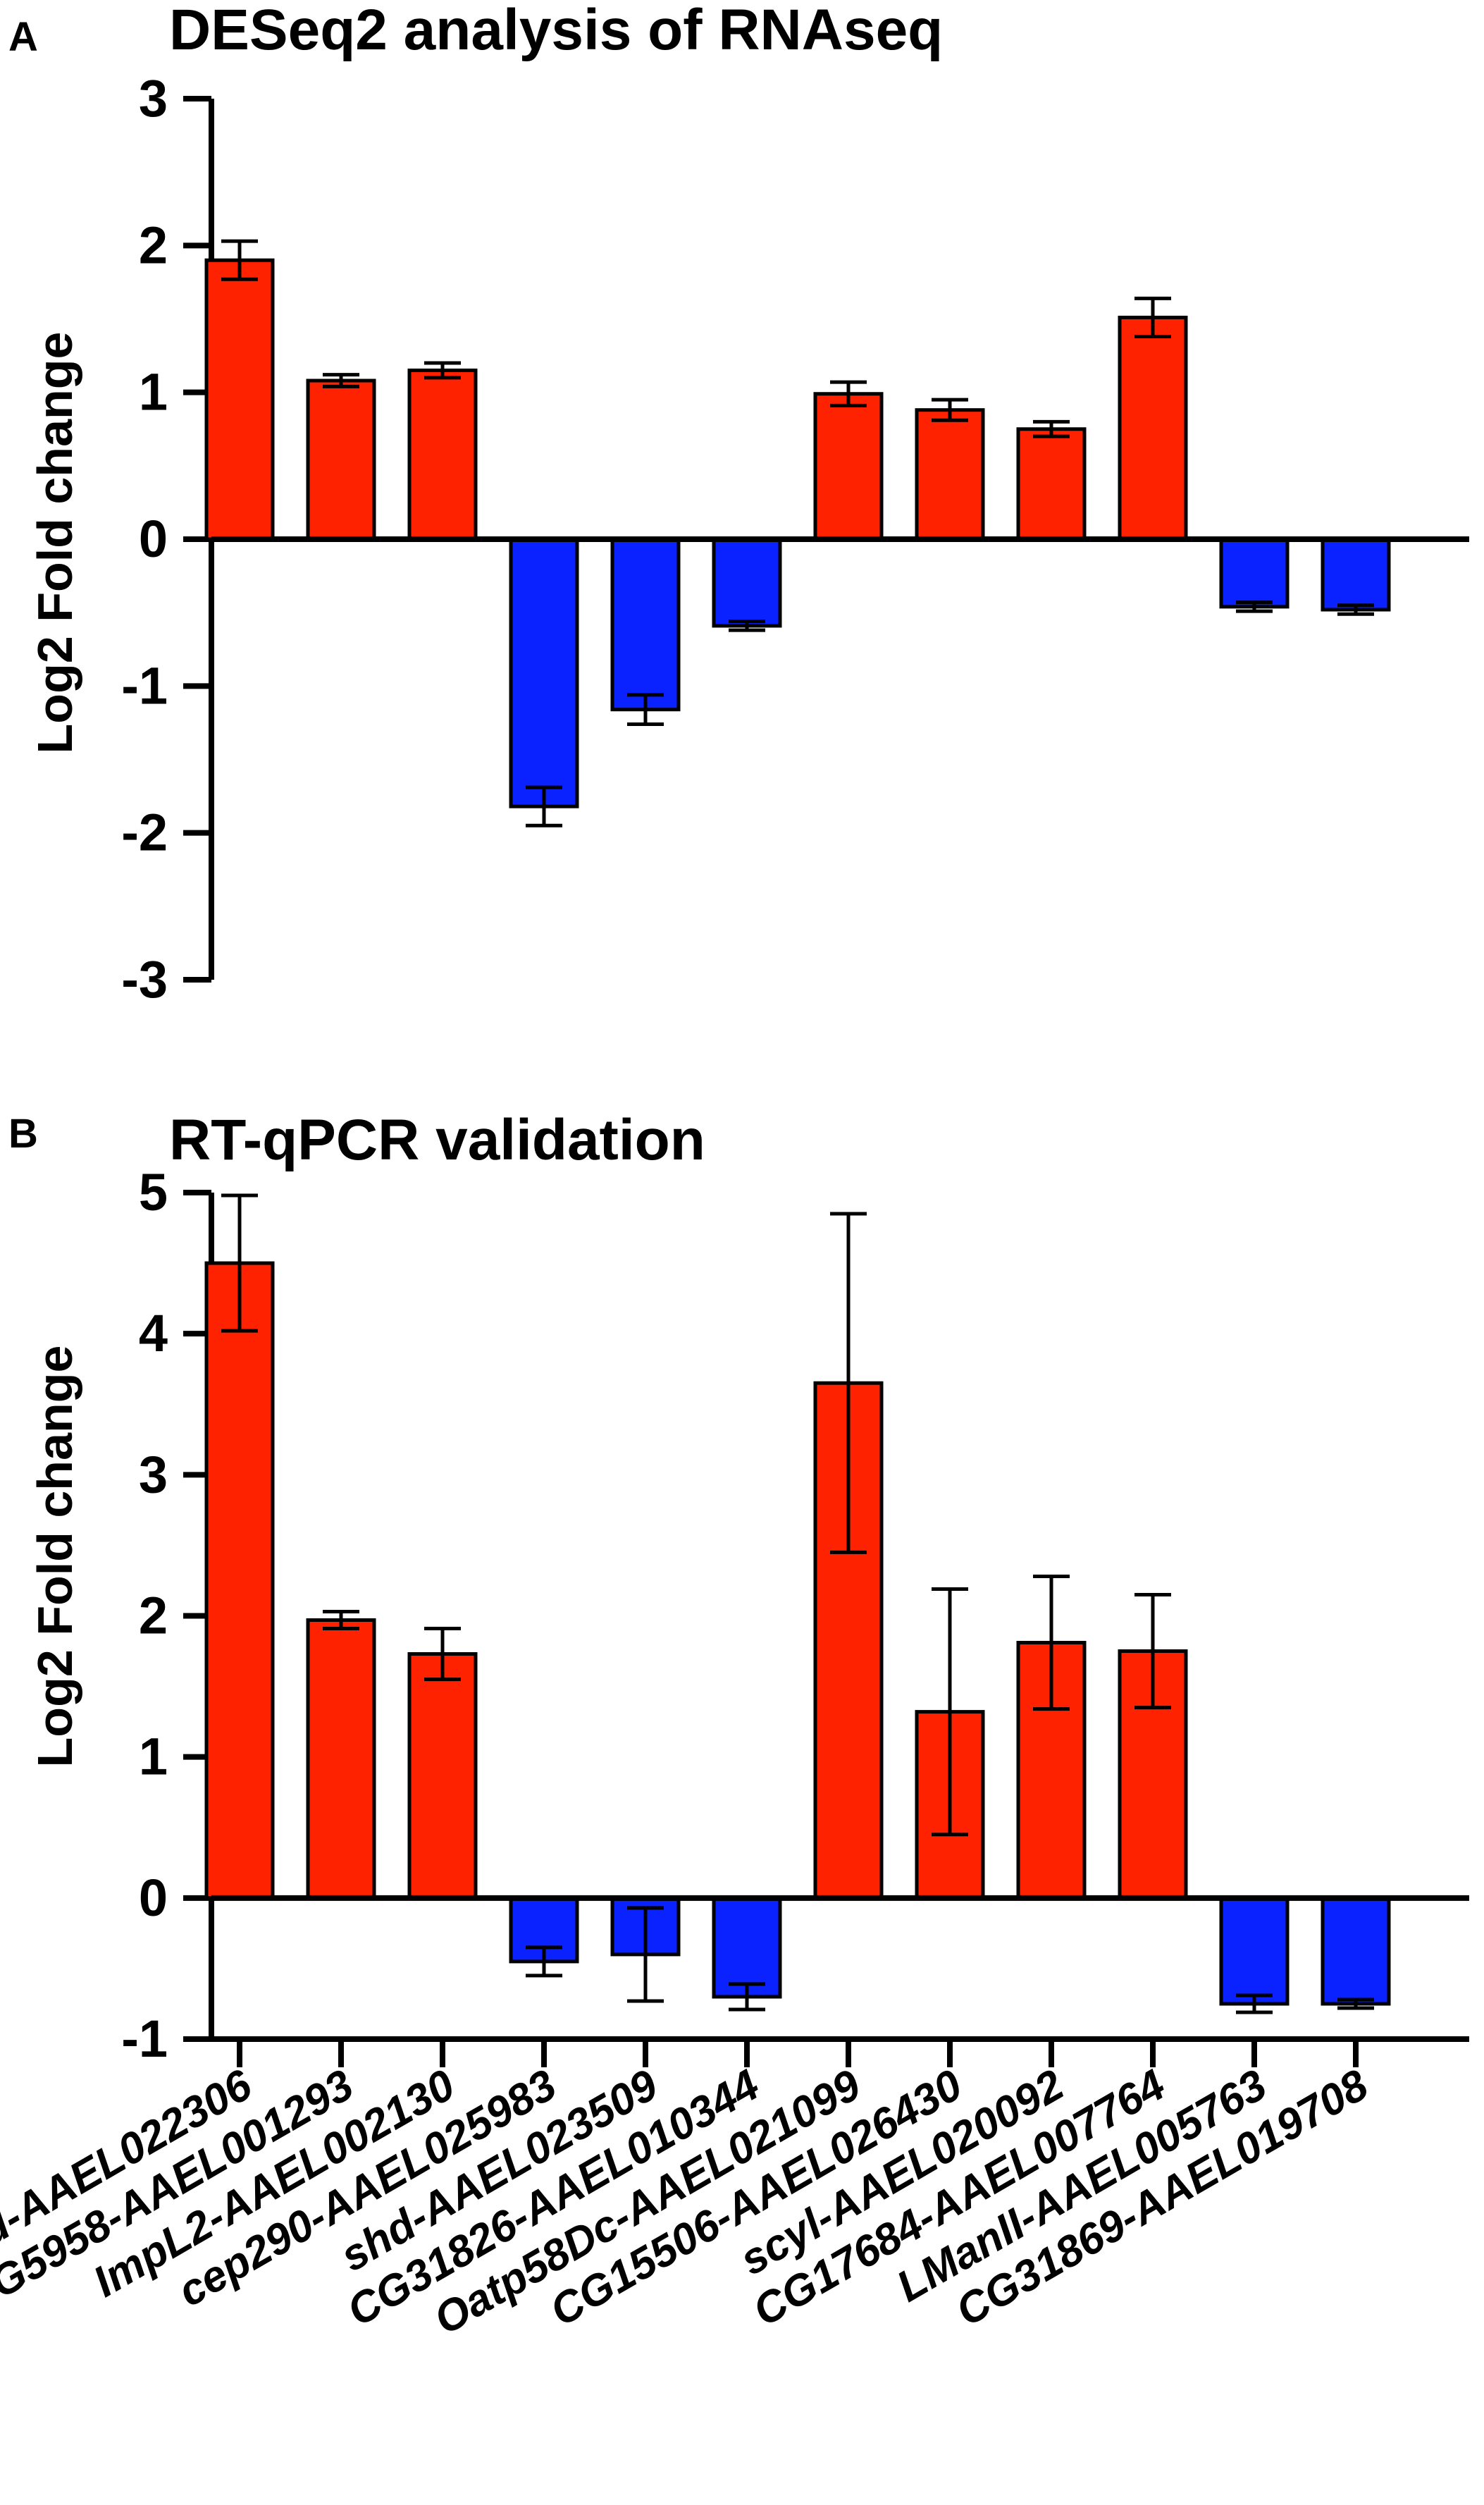  Describe the element at coordinates (153, 1333) in the screenshot. I see `panel-b-y-tick-label: 4` at that location.